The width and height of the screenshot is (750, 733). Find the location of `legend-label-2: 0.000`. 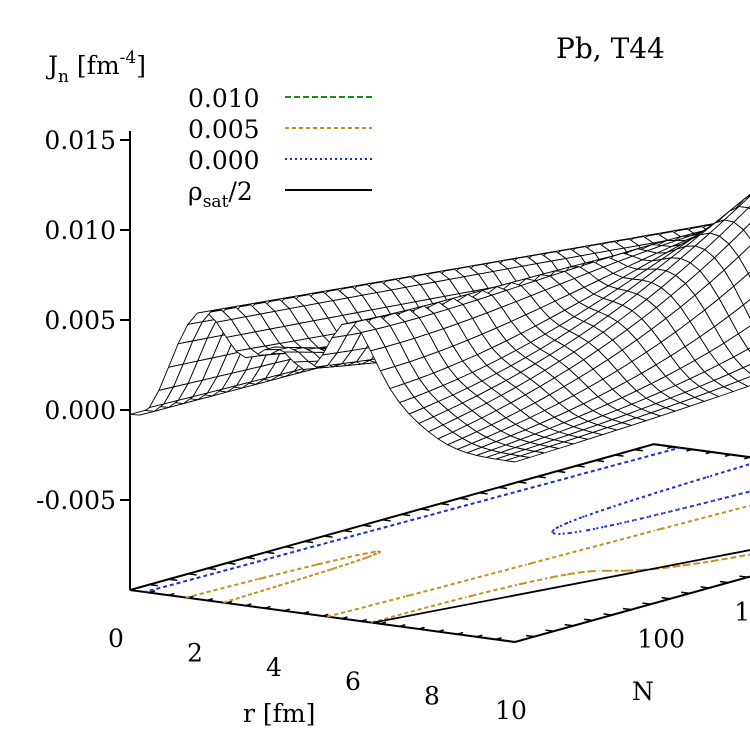

legend-label-2: 0.000 is located at coordinates (224, 160).